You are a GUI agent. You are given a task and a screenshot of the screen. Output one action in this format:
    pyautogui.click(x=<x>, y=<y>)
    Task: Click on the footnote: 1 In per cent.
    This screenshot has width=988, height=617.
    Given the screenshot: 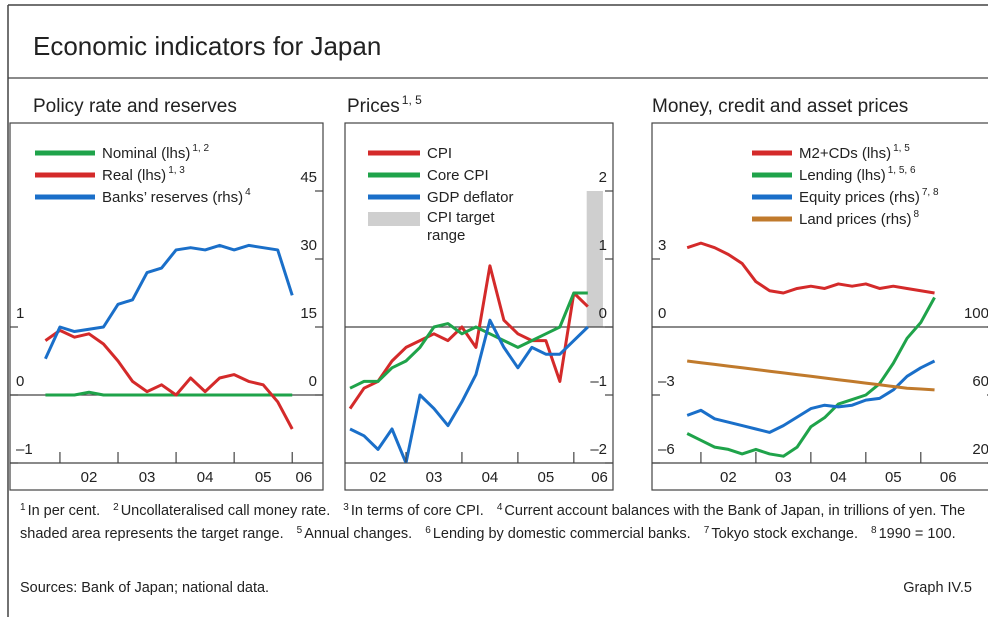 What is the action you would take?
    pyautogui.click(x=60, y=511)
    